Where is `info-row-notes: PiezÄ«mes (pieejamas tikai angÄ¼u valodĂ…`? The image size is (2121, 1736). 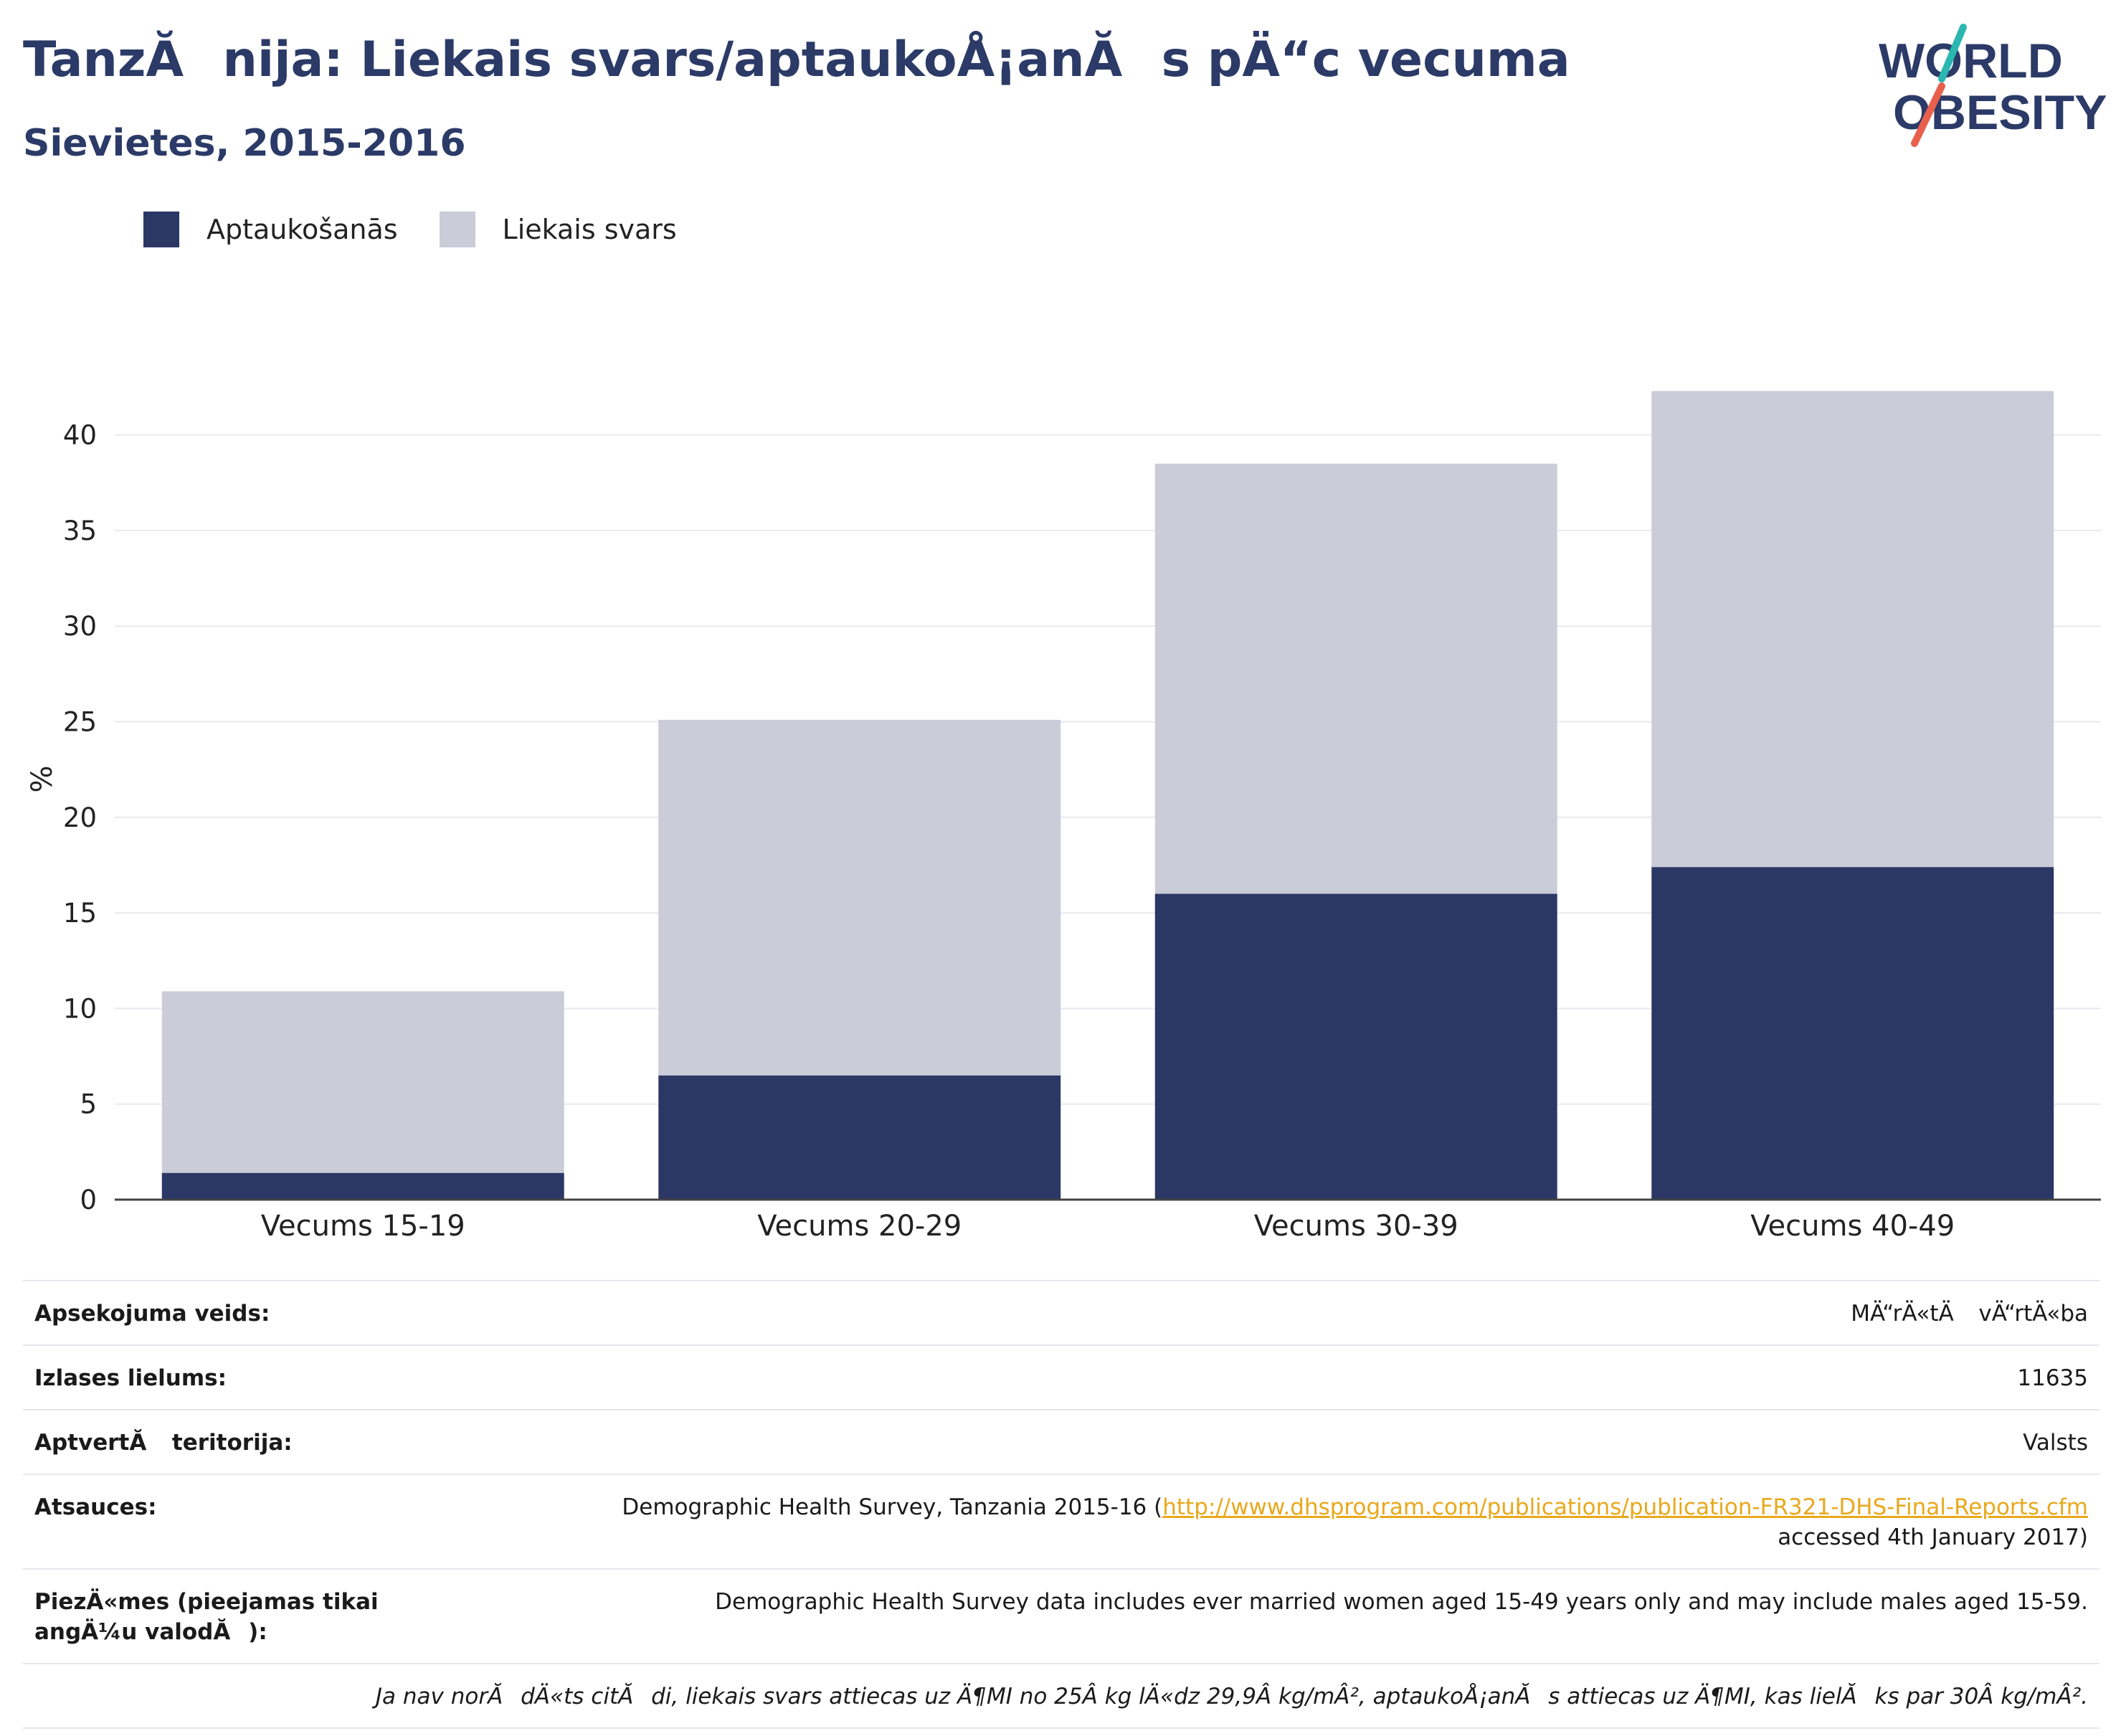
info-row-notes: PiezÄ«mes (pieejamas tikai angÄ¼u valodĂ… is located at coordinates (1061, 1615).